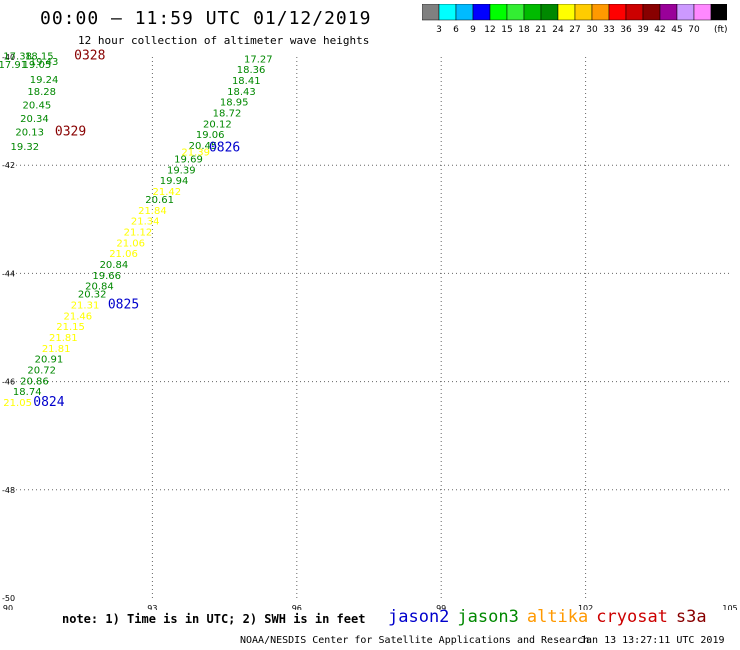 This screenshot has height=650, width=740. I want to click on y-tick-label: -44, so click(8, 273).